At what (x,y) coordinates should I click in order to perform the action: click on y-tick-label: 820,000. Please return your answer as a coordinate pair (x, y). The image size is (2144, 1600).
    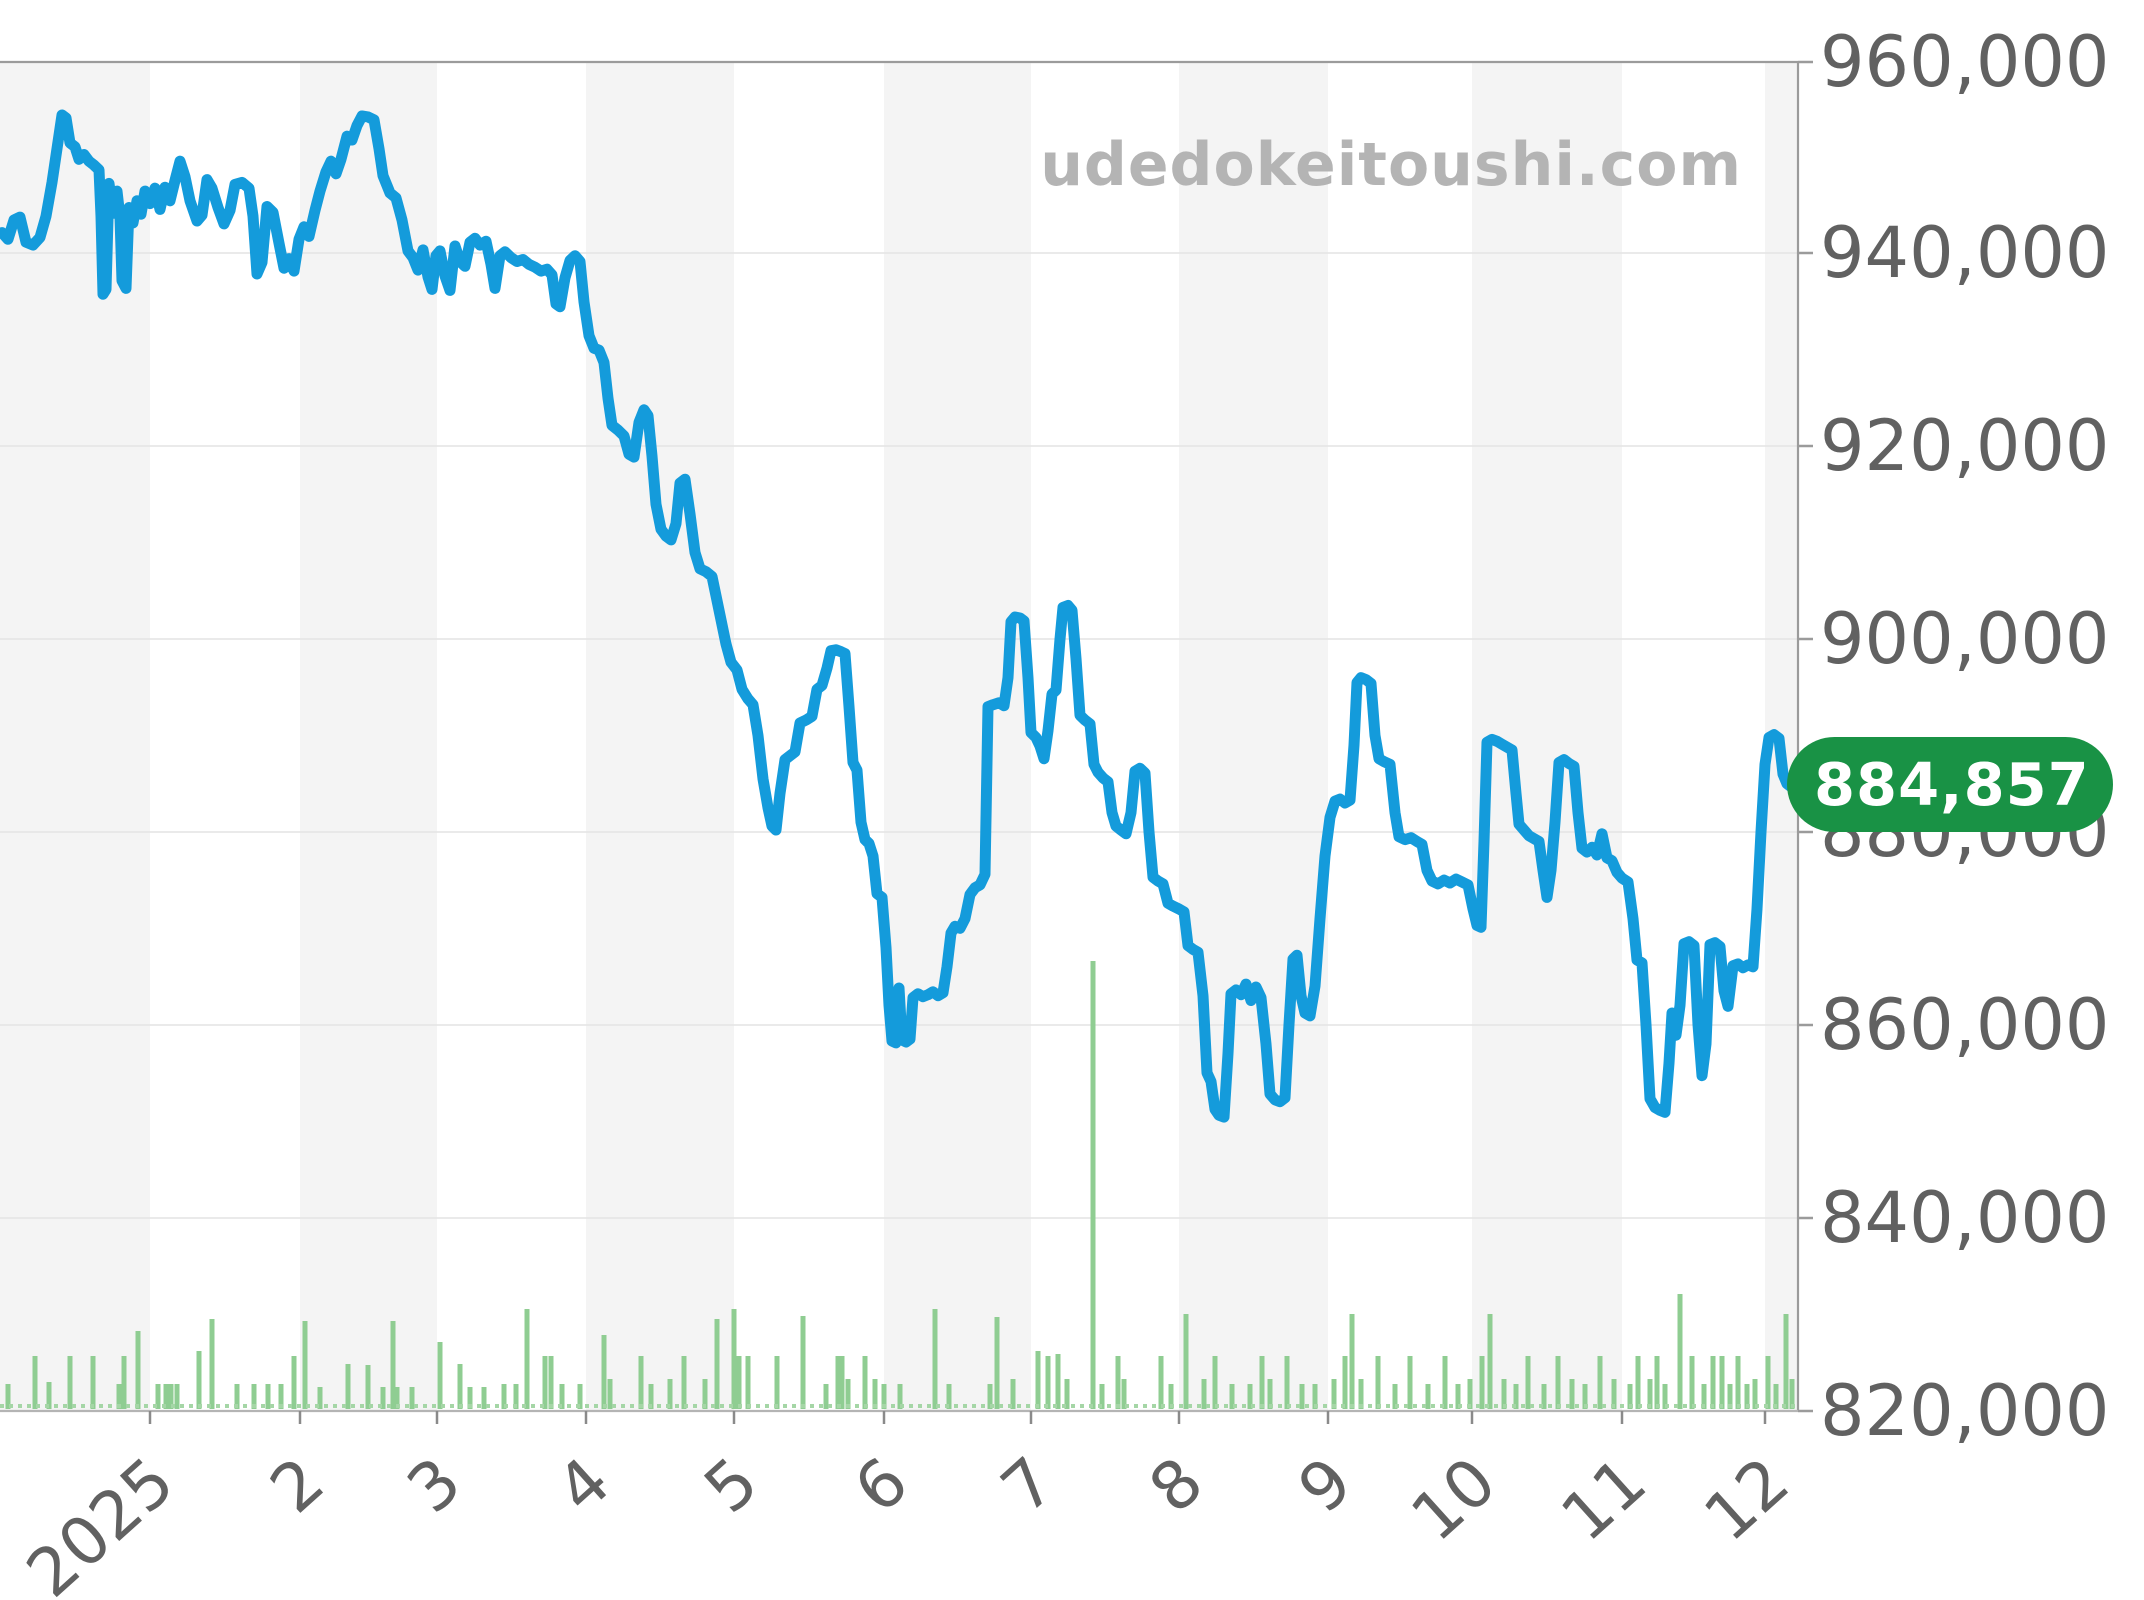
    Looking at the image, I should click on (1964, 1411).